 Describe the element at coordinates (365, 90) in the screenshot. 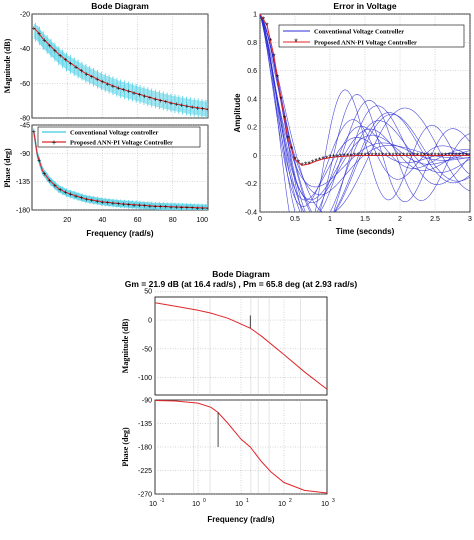

I see `chart2-proposed-line` at that location.